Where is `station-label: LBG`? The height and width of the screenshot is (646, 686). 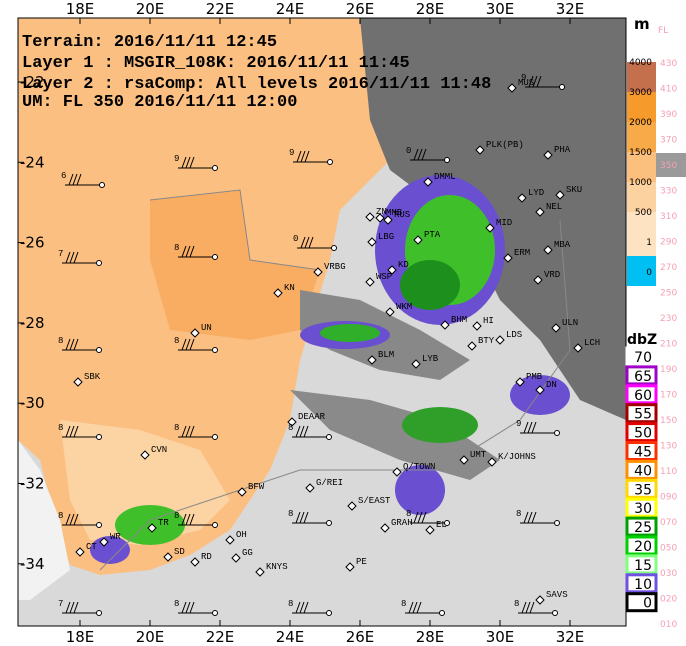
station-label: LBG is located at coordinates (386, 237).